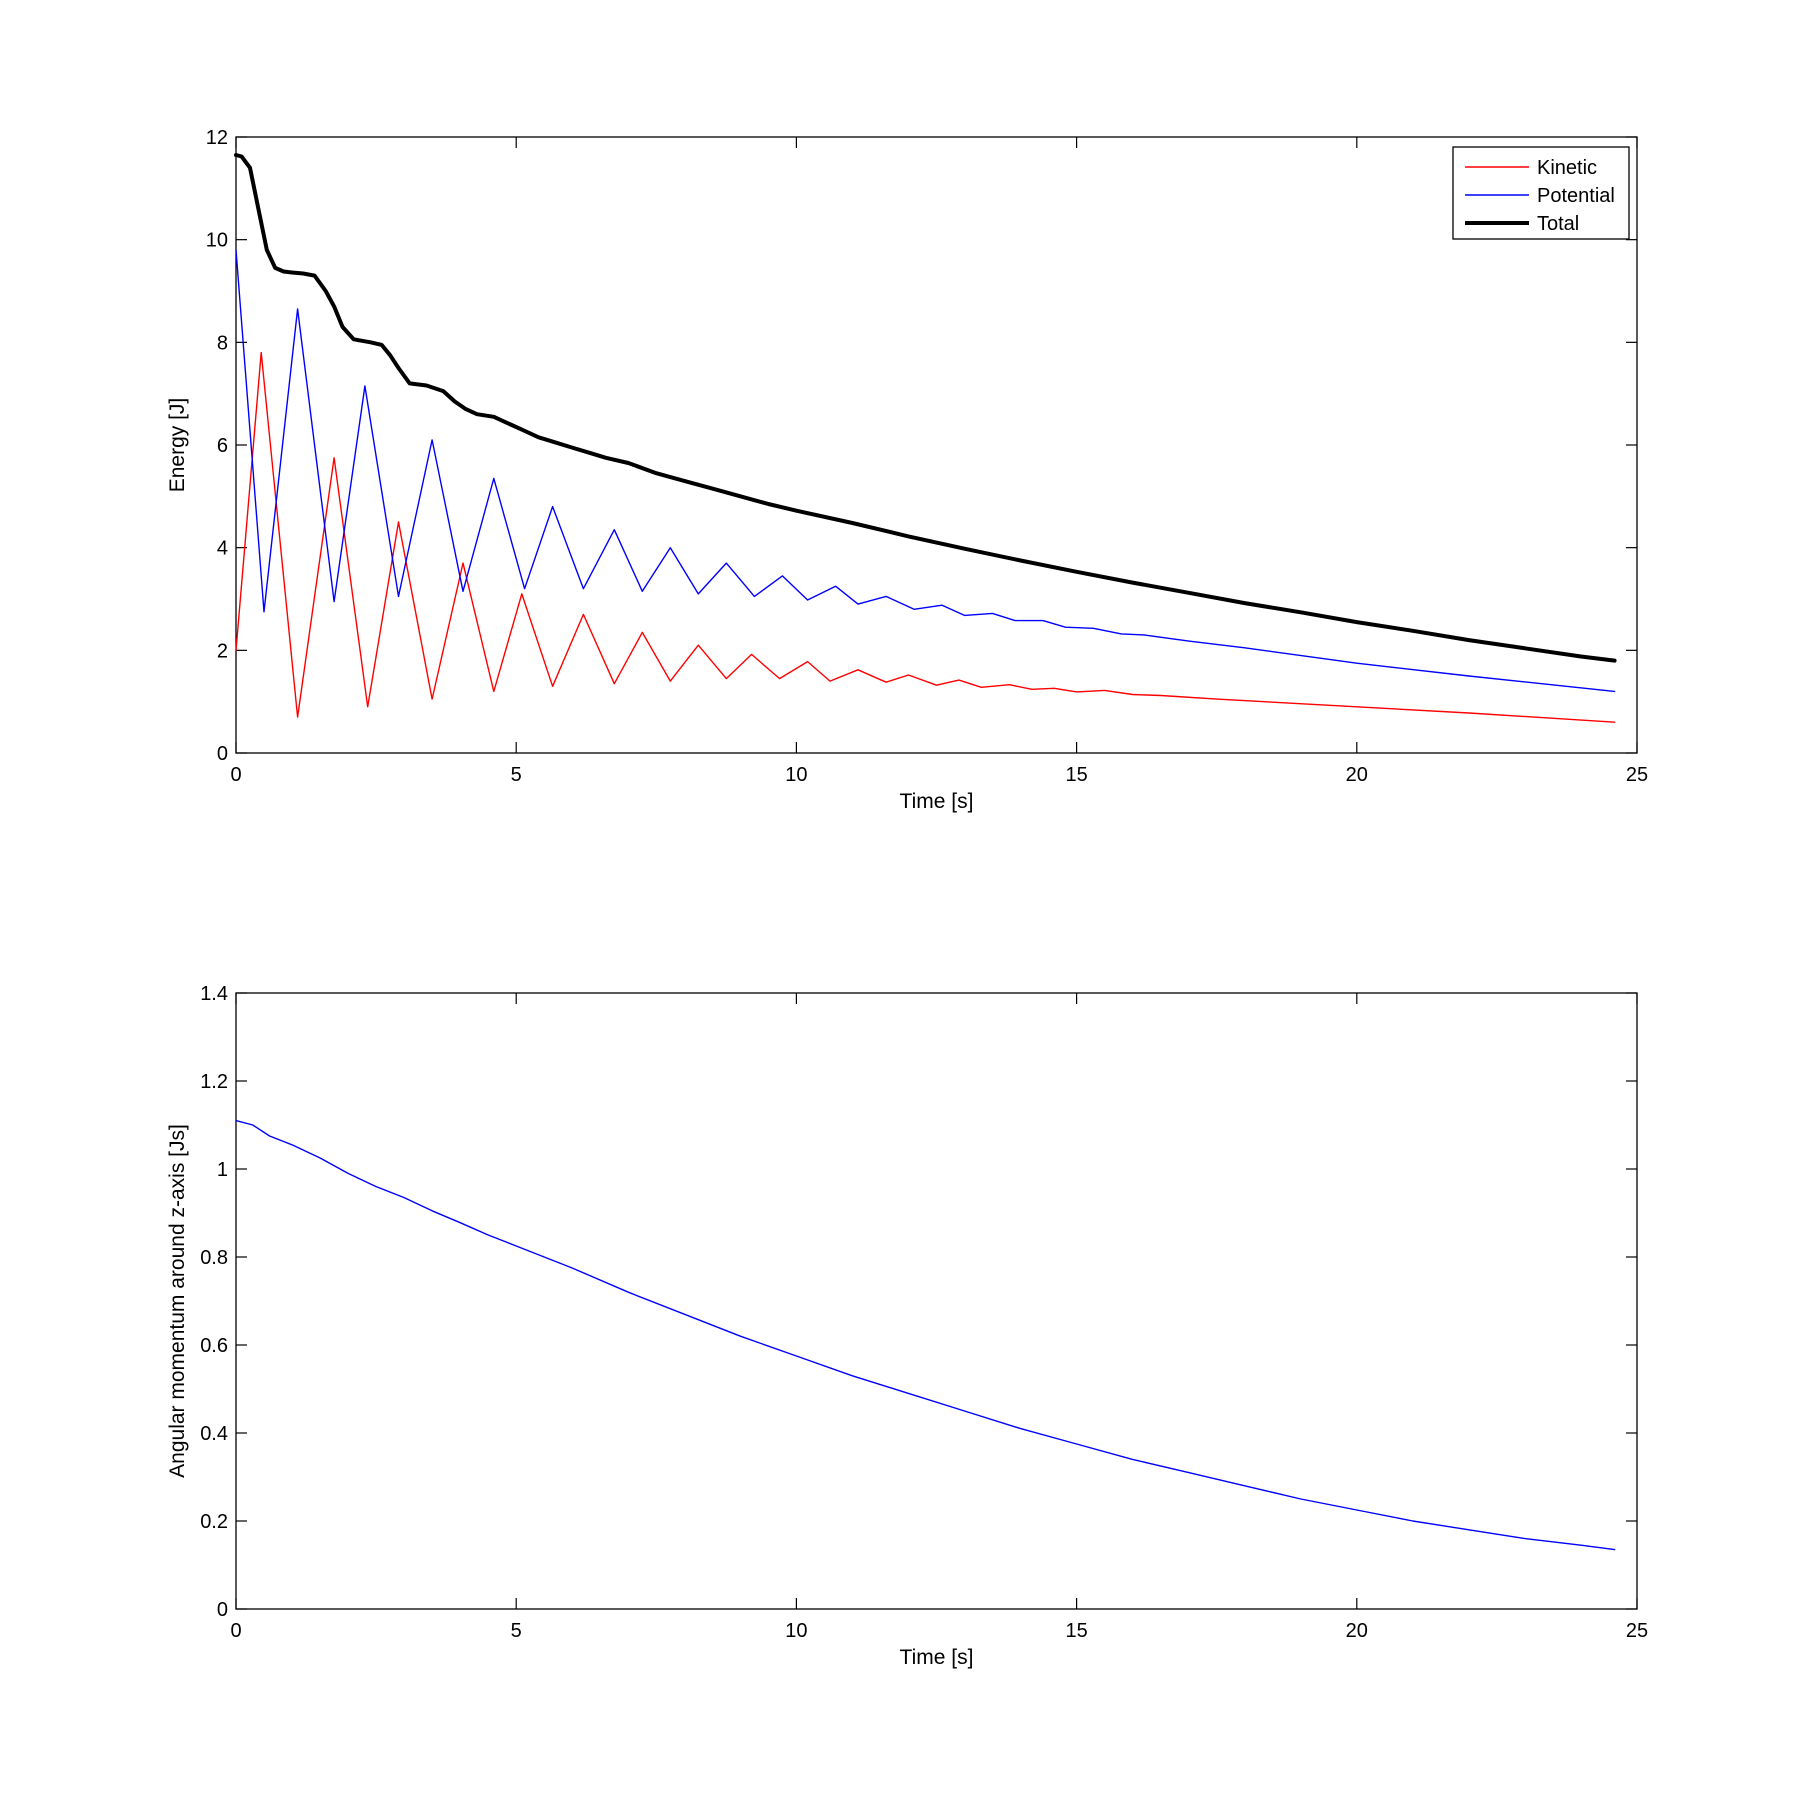 The image size is (1800, 1800). Describe the element at coordinates (217, 241) in the screenshot. I see `y-tick-label: 10` at that location.